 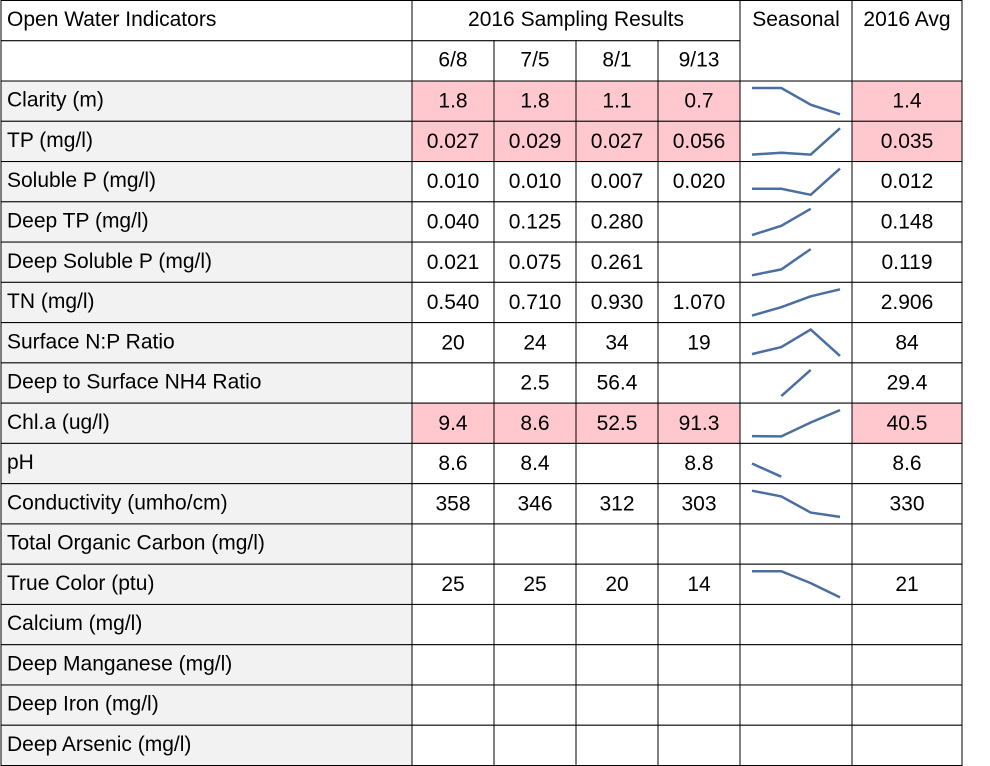 What do you see at coordinates (699, 423) in the screenshot?
I see `value: 91.3` at bounding box center [699, 423].